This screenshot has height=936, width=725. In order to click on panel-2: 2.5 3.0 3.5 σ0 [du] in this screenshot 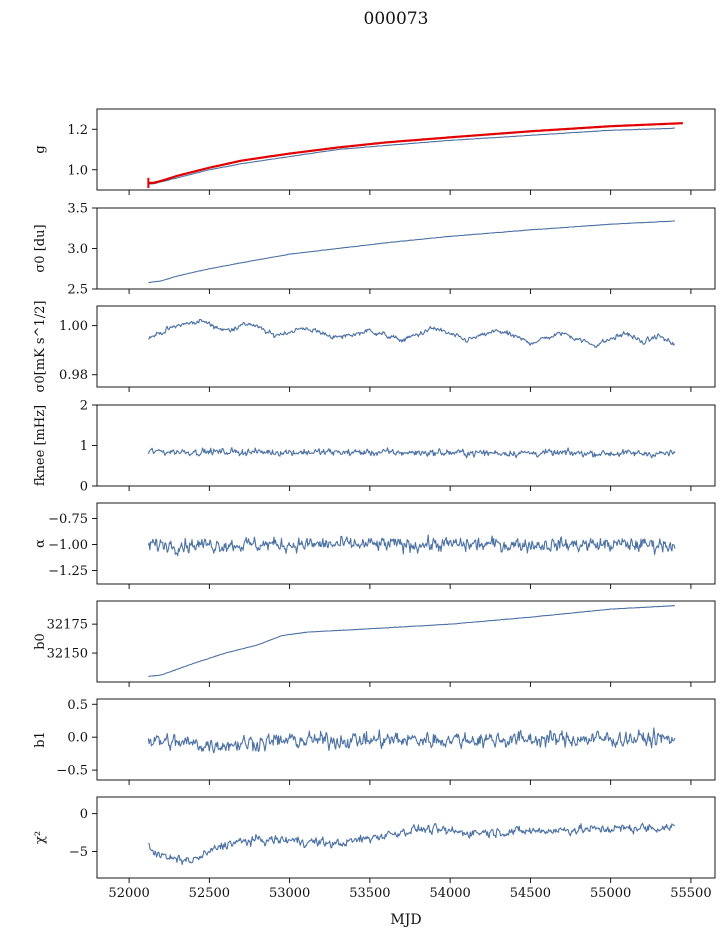, I will do `click(374, 250)`.